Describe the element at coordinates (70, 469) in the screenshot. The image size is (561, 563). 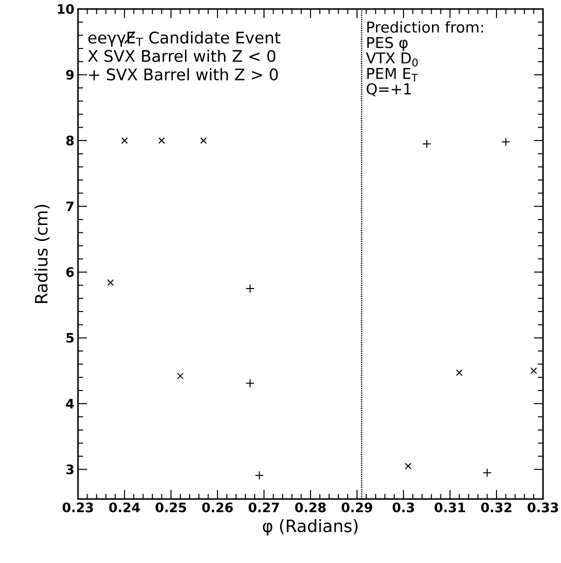
I see `y-tick-label: 3` at that location.